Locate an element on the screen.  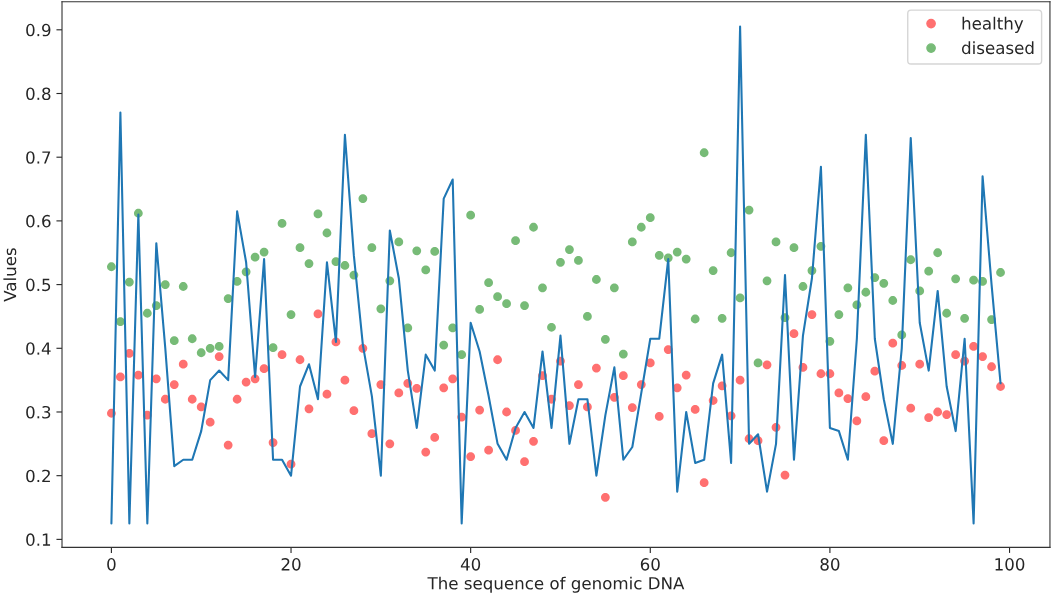
y-tick-label: 0.7 is located at coordinates (38, 157).